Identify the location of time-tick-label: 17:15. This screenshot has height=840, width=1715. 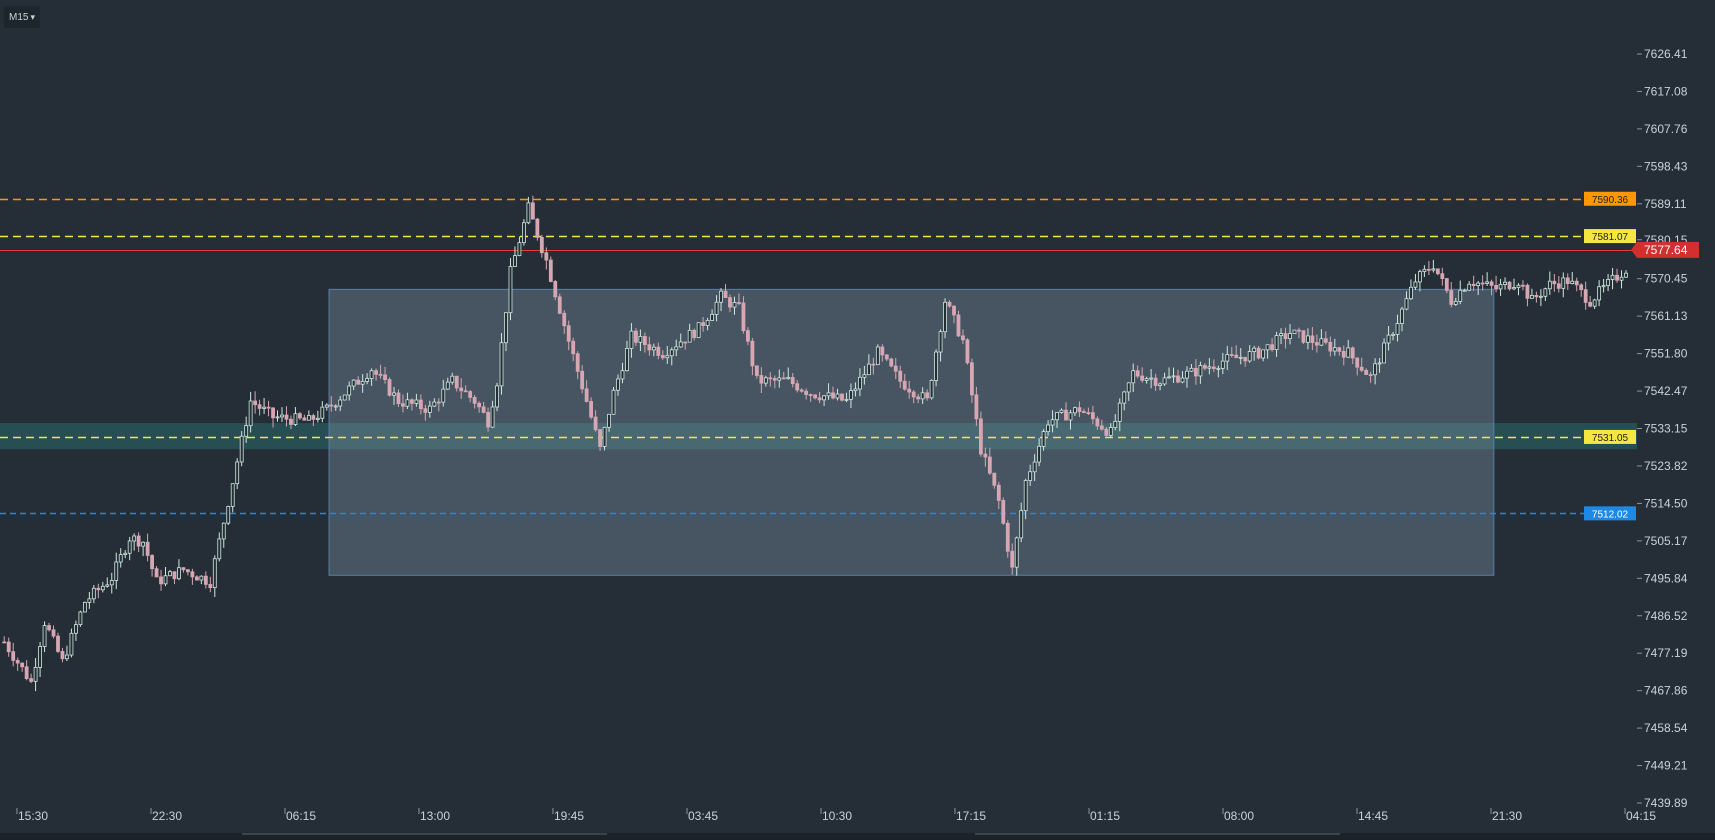
(971, 816).